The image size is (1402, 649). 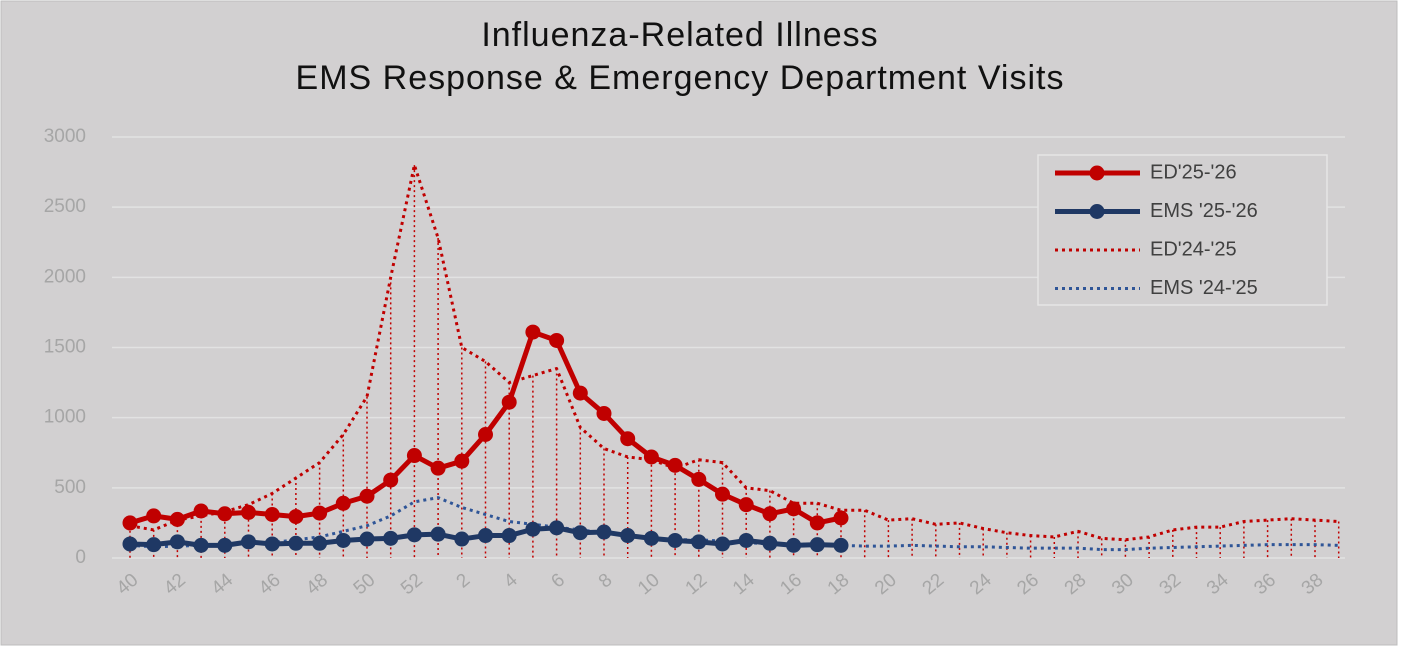 What do you see at coordinates (1204, 288) in the screenshot?
I see `legend-label: EMS '24-'25` at bounding box center [1204, 288].